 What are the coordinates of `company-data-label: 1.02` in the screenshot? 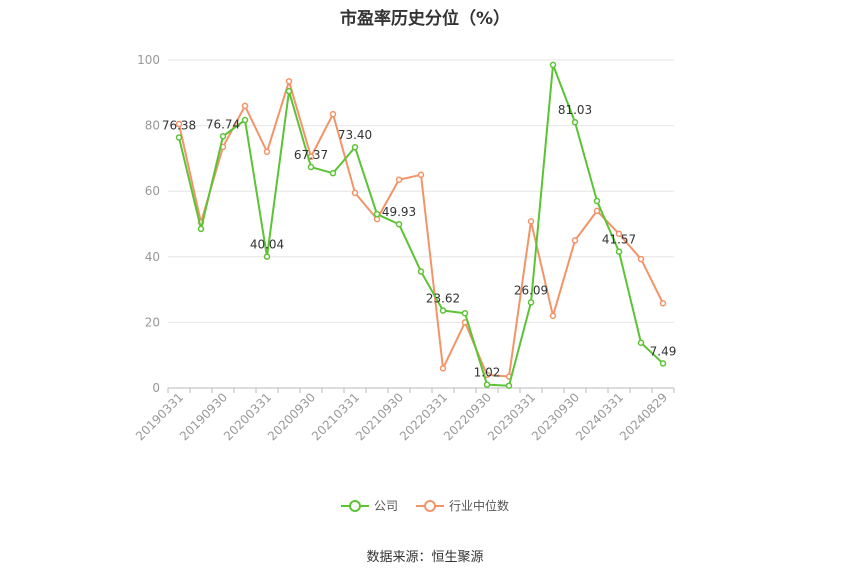 It's located at (487, 373).